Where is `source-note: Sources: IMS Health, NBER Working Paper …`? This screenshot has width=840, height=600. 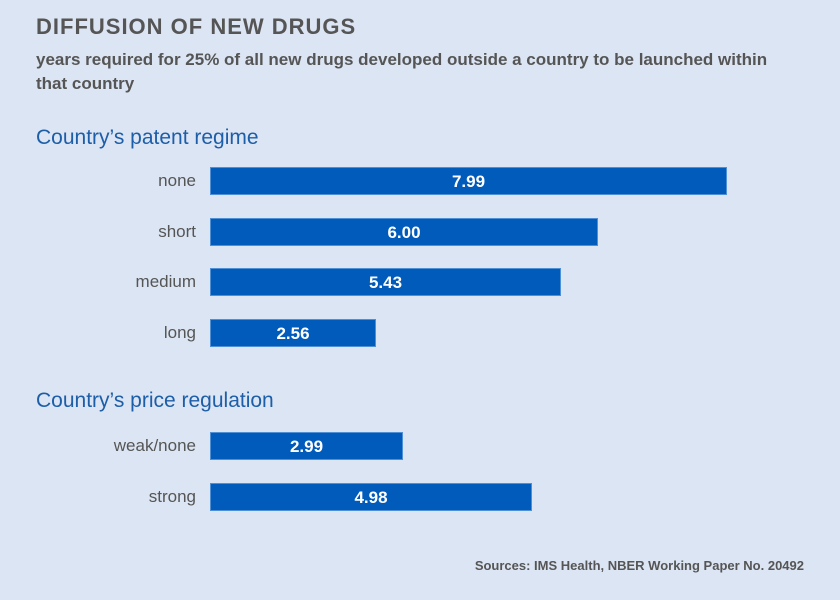
source-note: Sources: IMS Health, NBER Working Paper … is located at coordinates (639, 565).